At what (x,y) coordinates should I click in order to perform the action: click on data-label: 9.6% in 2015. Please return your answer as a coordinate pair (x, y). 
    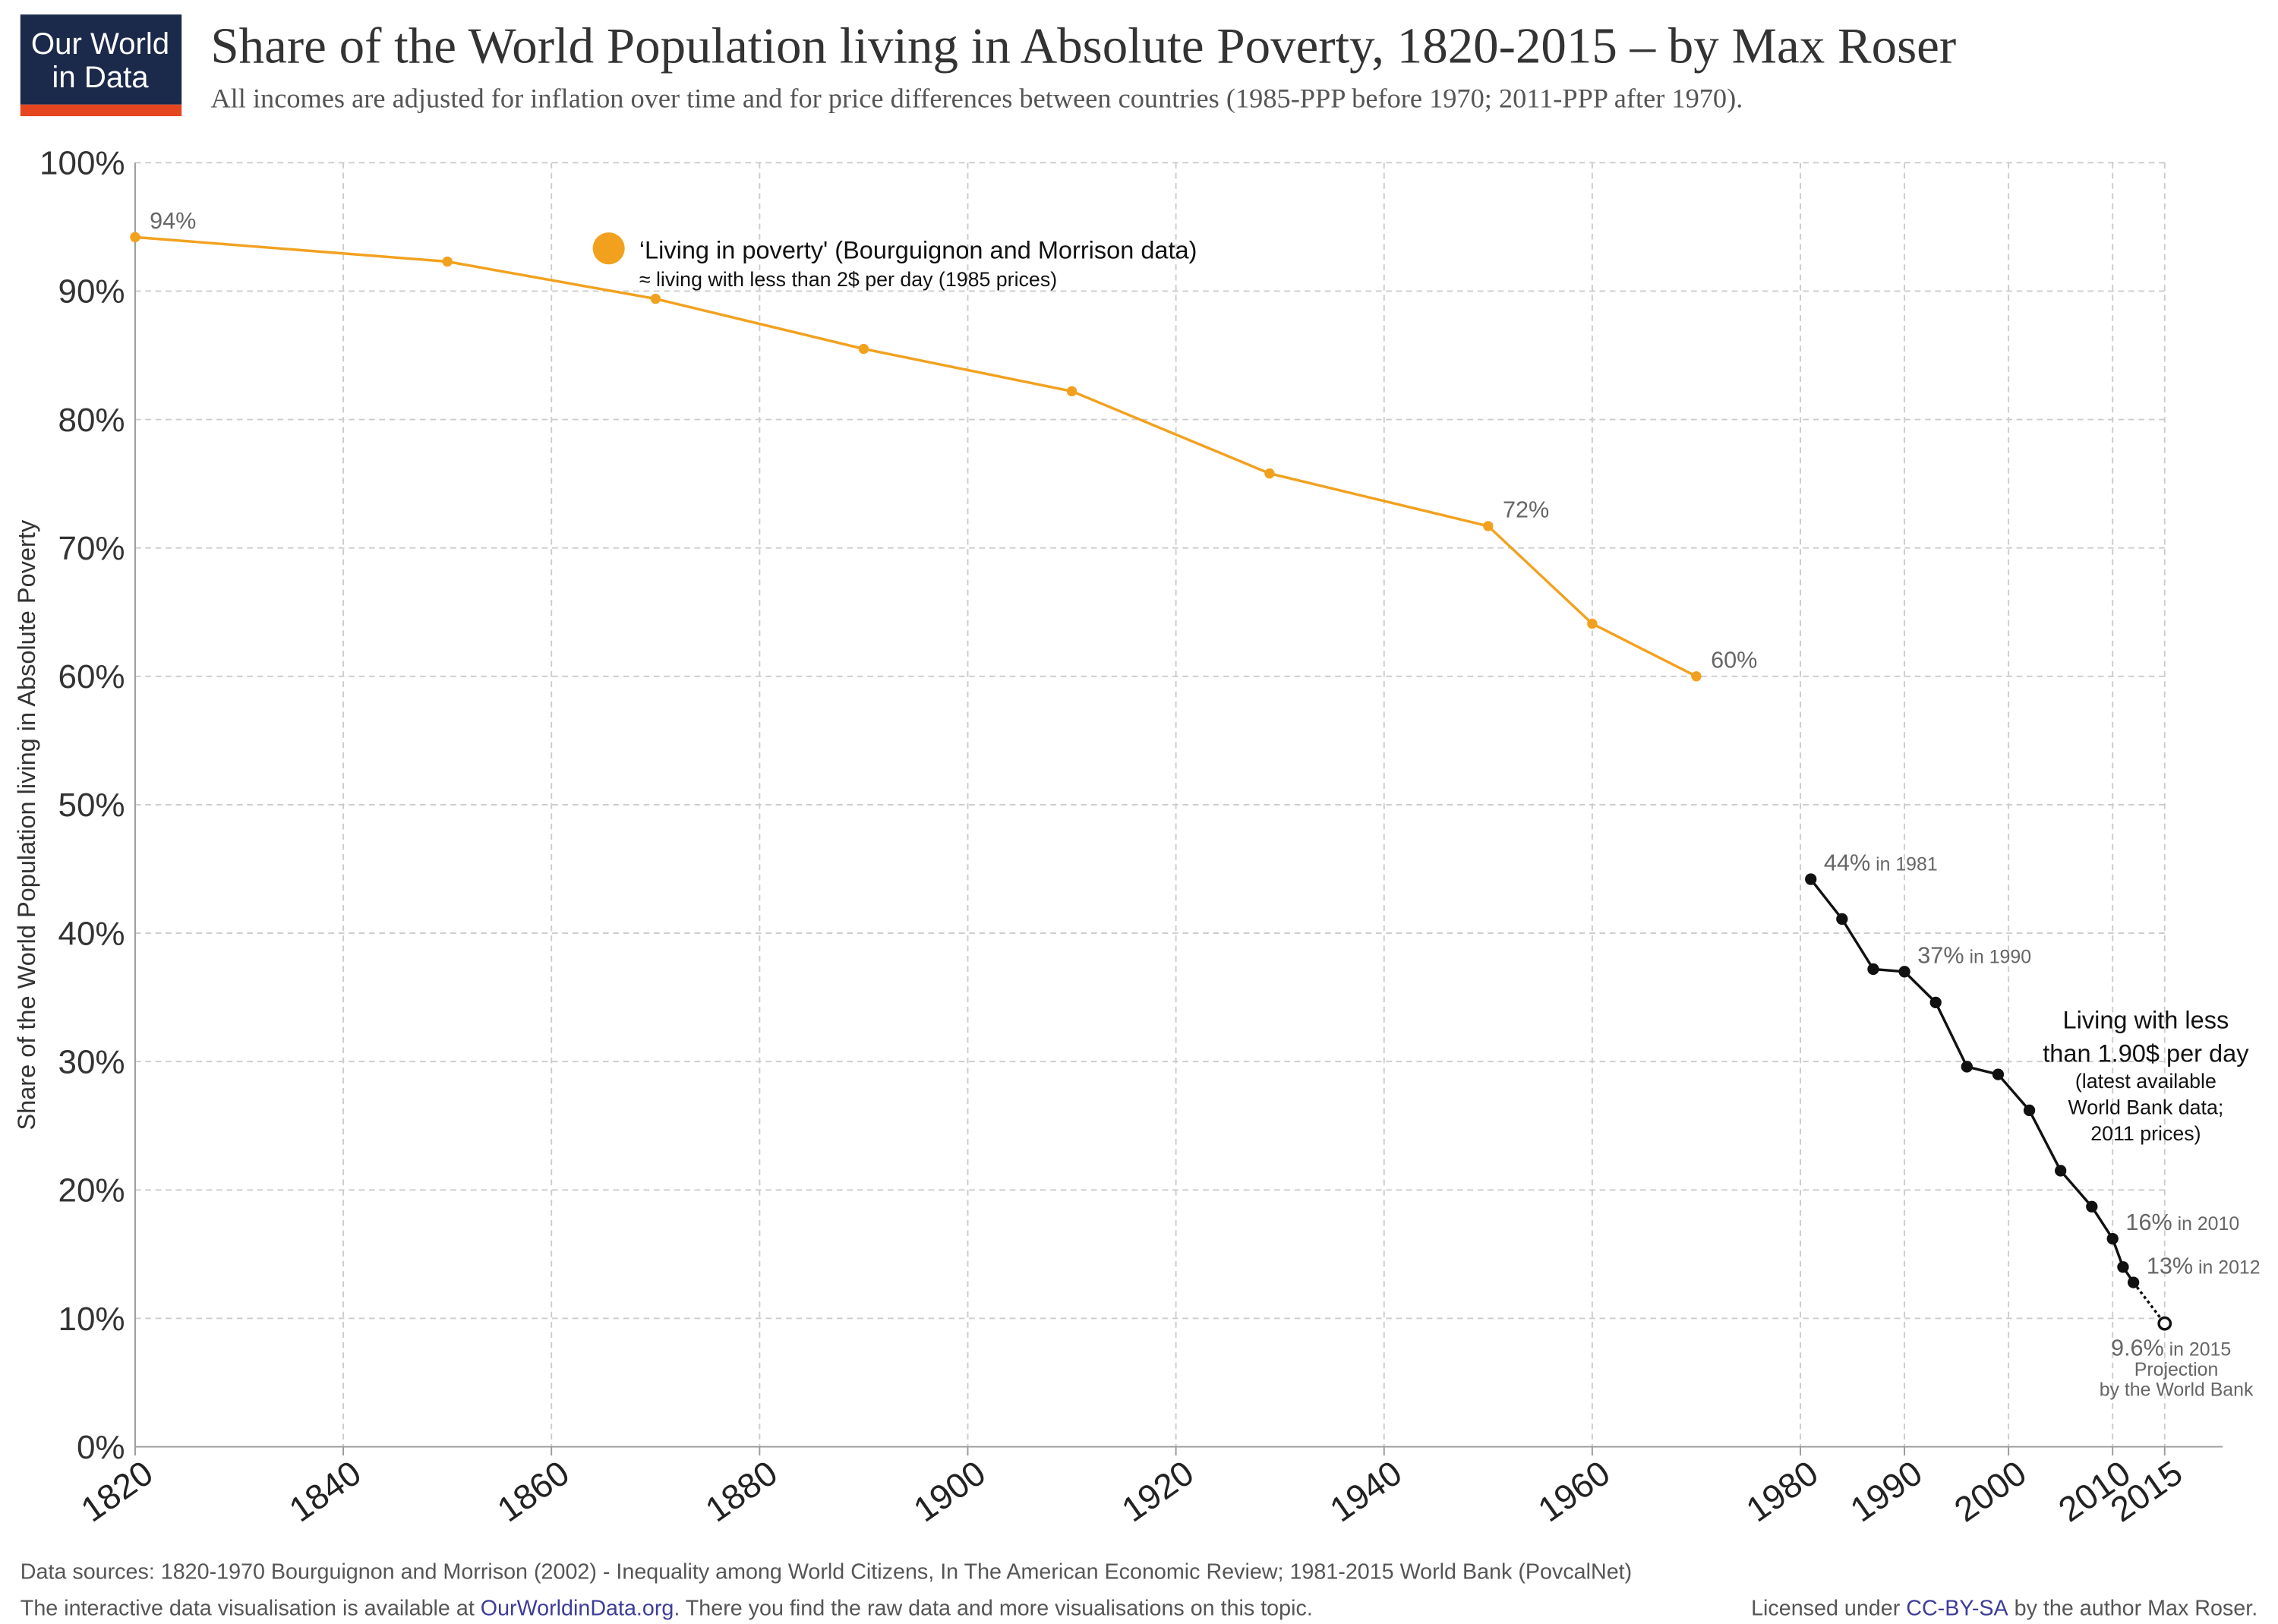
    Looking at the image, I should click on (2171, 1348).